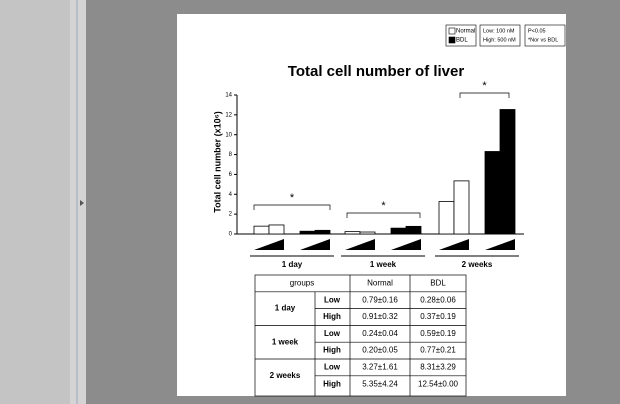 The height and width of the screenshot is (404, 620). Describe the element at coordinates (231, 175) in the screenshot. I see `y-tick-label: 6` at that location.